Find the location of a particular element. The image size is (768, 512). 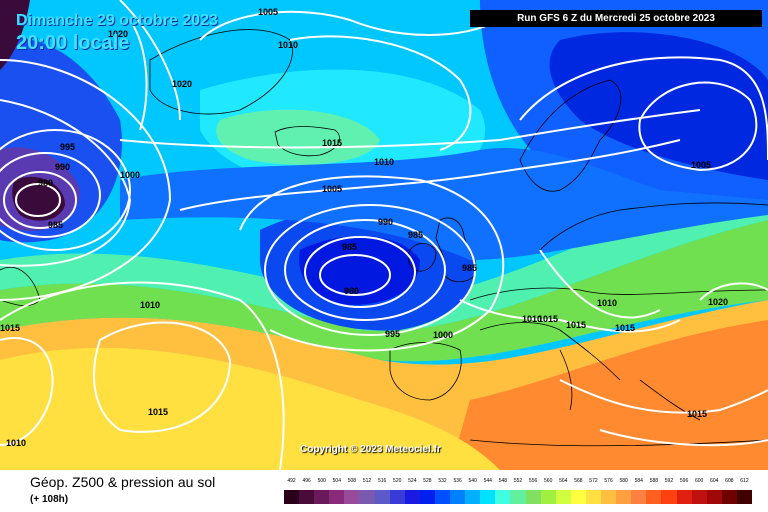

isobar-1000-atl is located at coordinates (372, 263).